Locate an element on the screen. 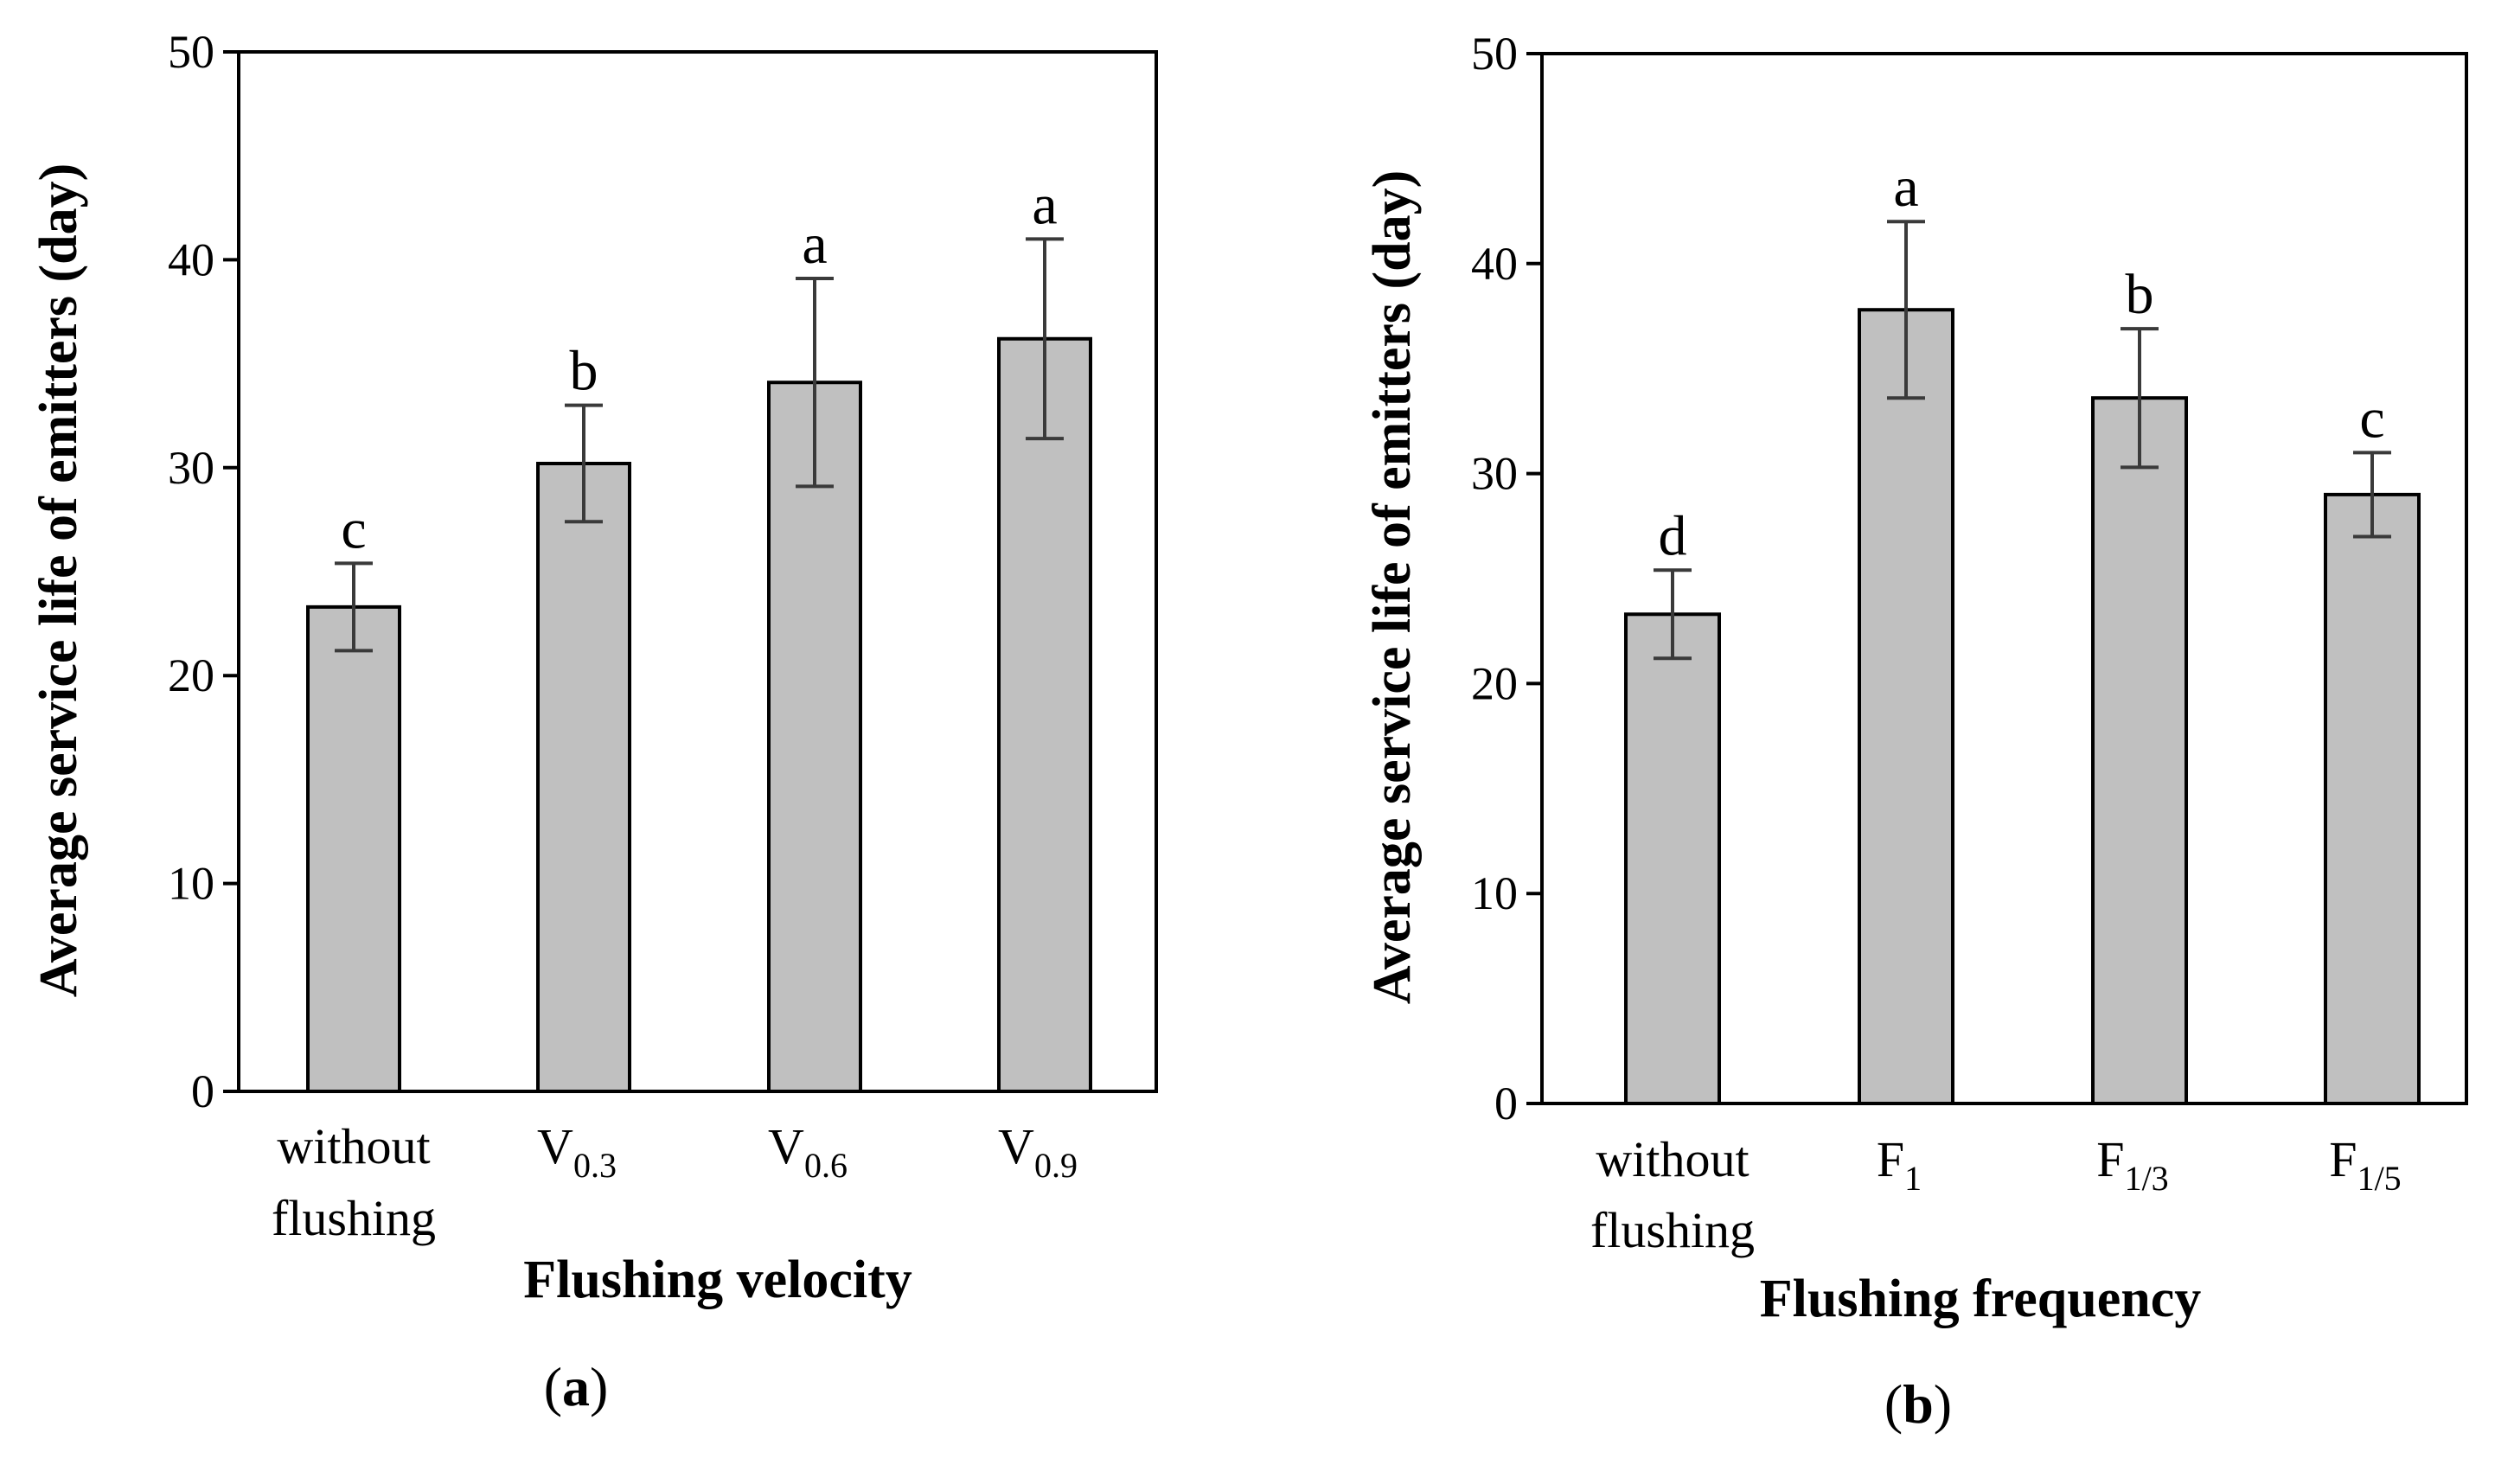 The height and width of the screenshot is (1484, 2514). x-tick-label-subscript: 0.6 is located at coordinates (826, 1165).